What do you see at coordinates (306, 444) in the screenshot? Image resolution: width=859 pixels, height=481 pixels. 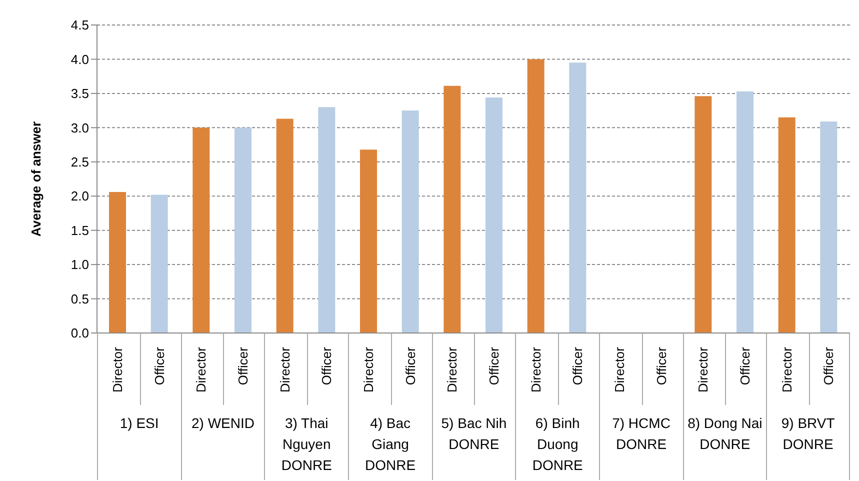 I see `text: 3) Thai Nguyen DONRE` at bounding box center [306, 444].